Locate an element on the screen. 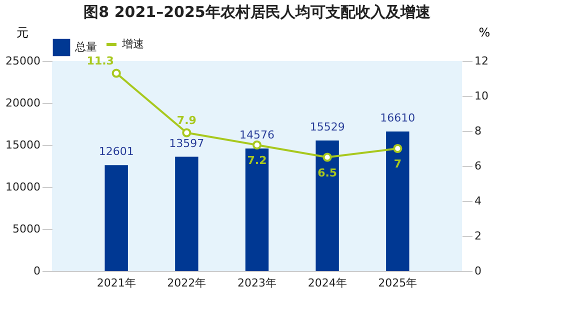  y2-tick-label: 2 is located at coordinates (478, 236).